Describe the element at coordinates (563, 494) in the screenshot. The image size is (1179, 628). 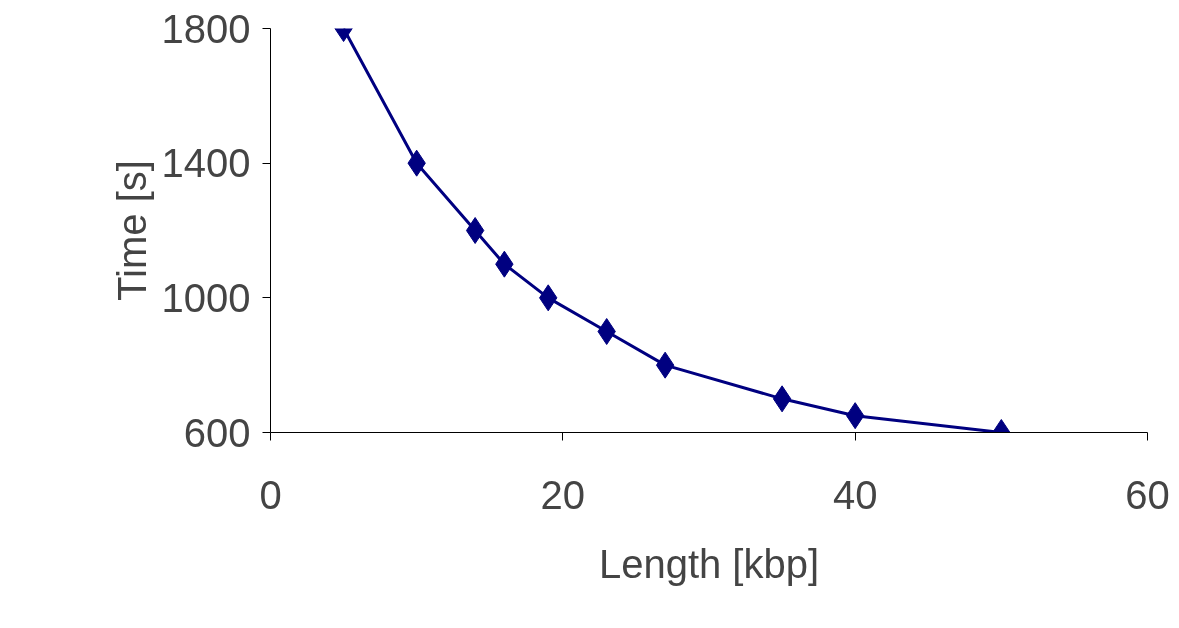
I see `x-tick-label: 20` at that location.